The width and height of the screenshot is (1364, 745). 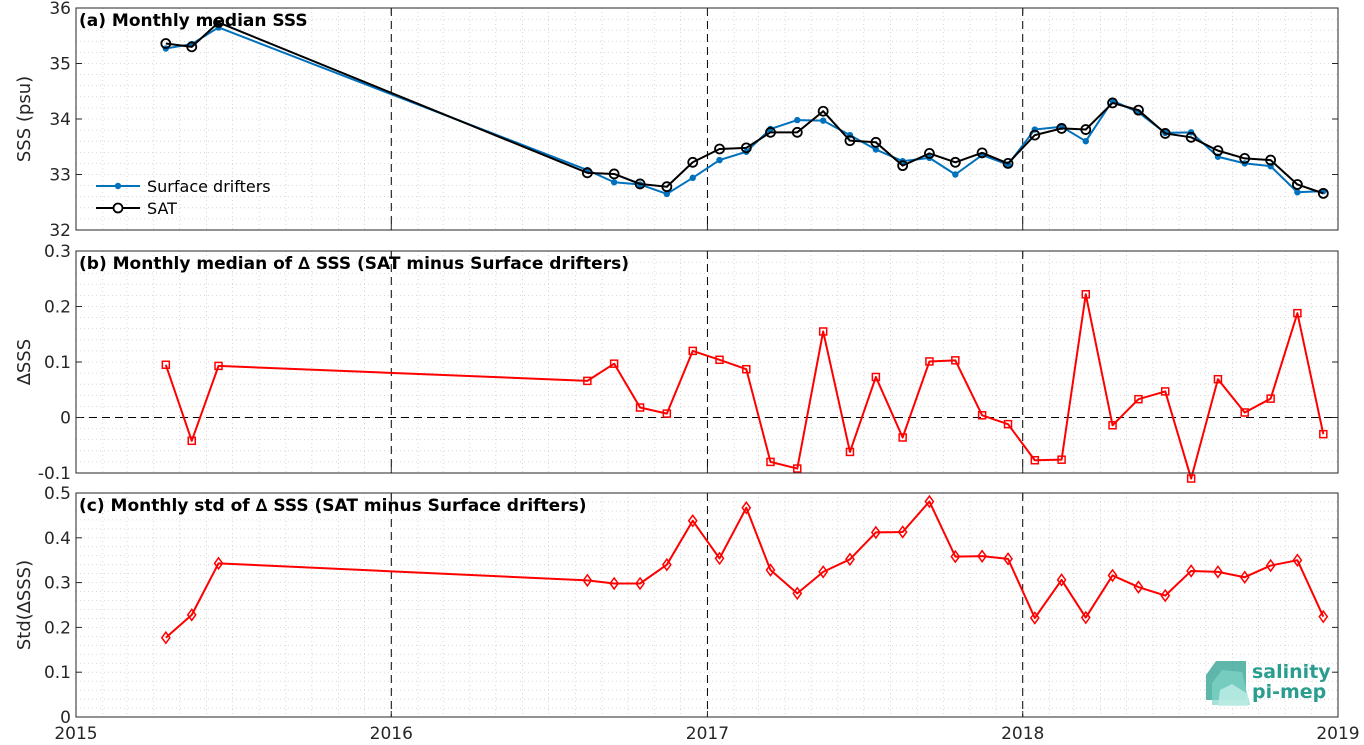 I want to click on y-tick-label: 35, so click(x=60, y=65).